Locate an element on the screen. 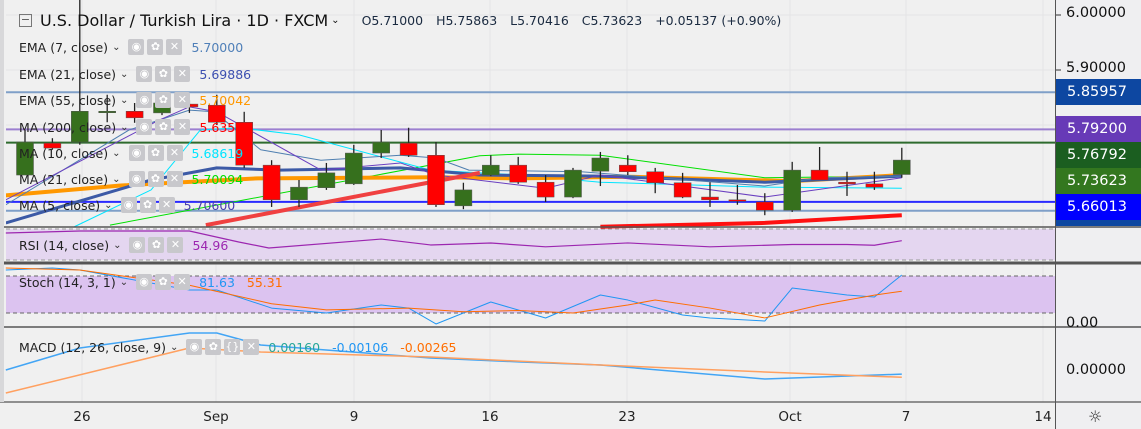  exchange: FXCM is located at coordinates (306, 20).